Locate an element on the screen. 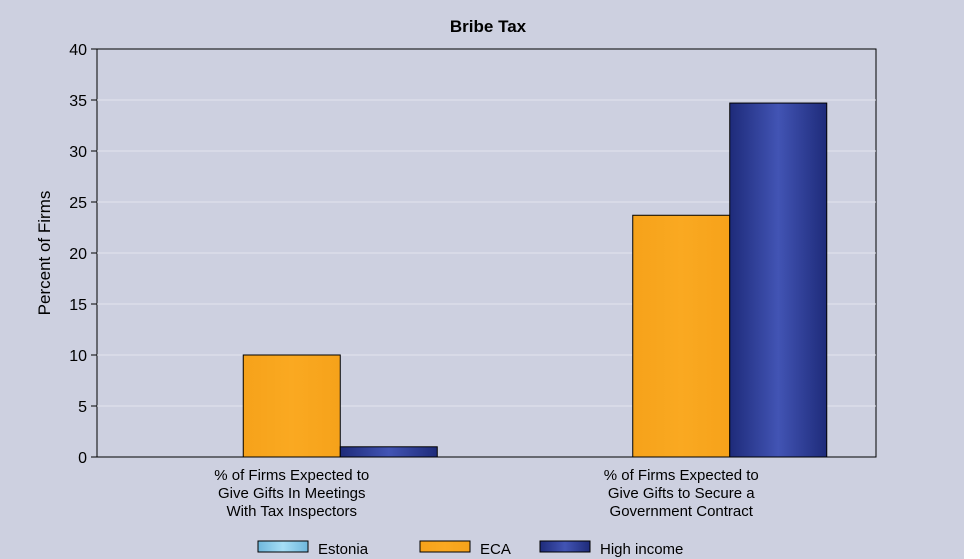 This screenshot has width=980, height=559. y-tick-label: 10 is located at coordinates (78, 356).